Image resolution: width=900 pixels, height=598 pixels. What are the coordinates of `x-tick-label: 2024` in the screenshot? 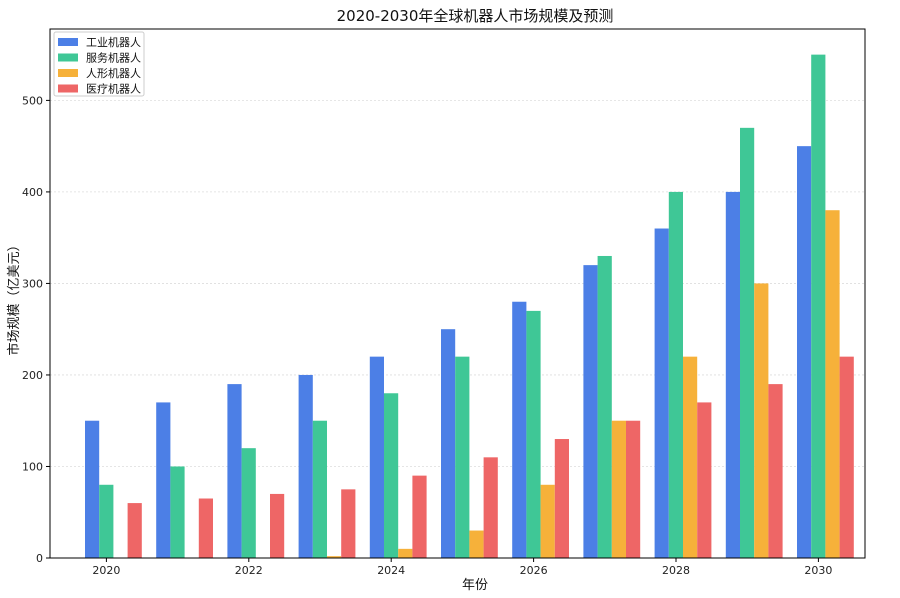 It's located at (391, 570).